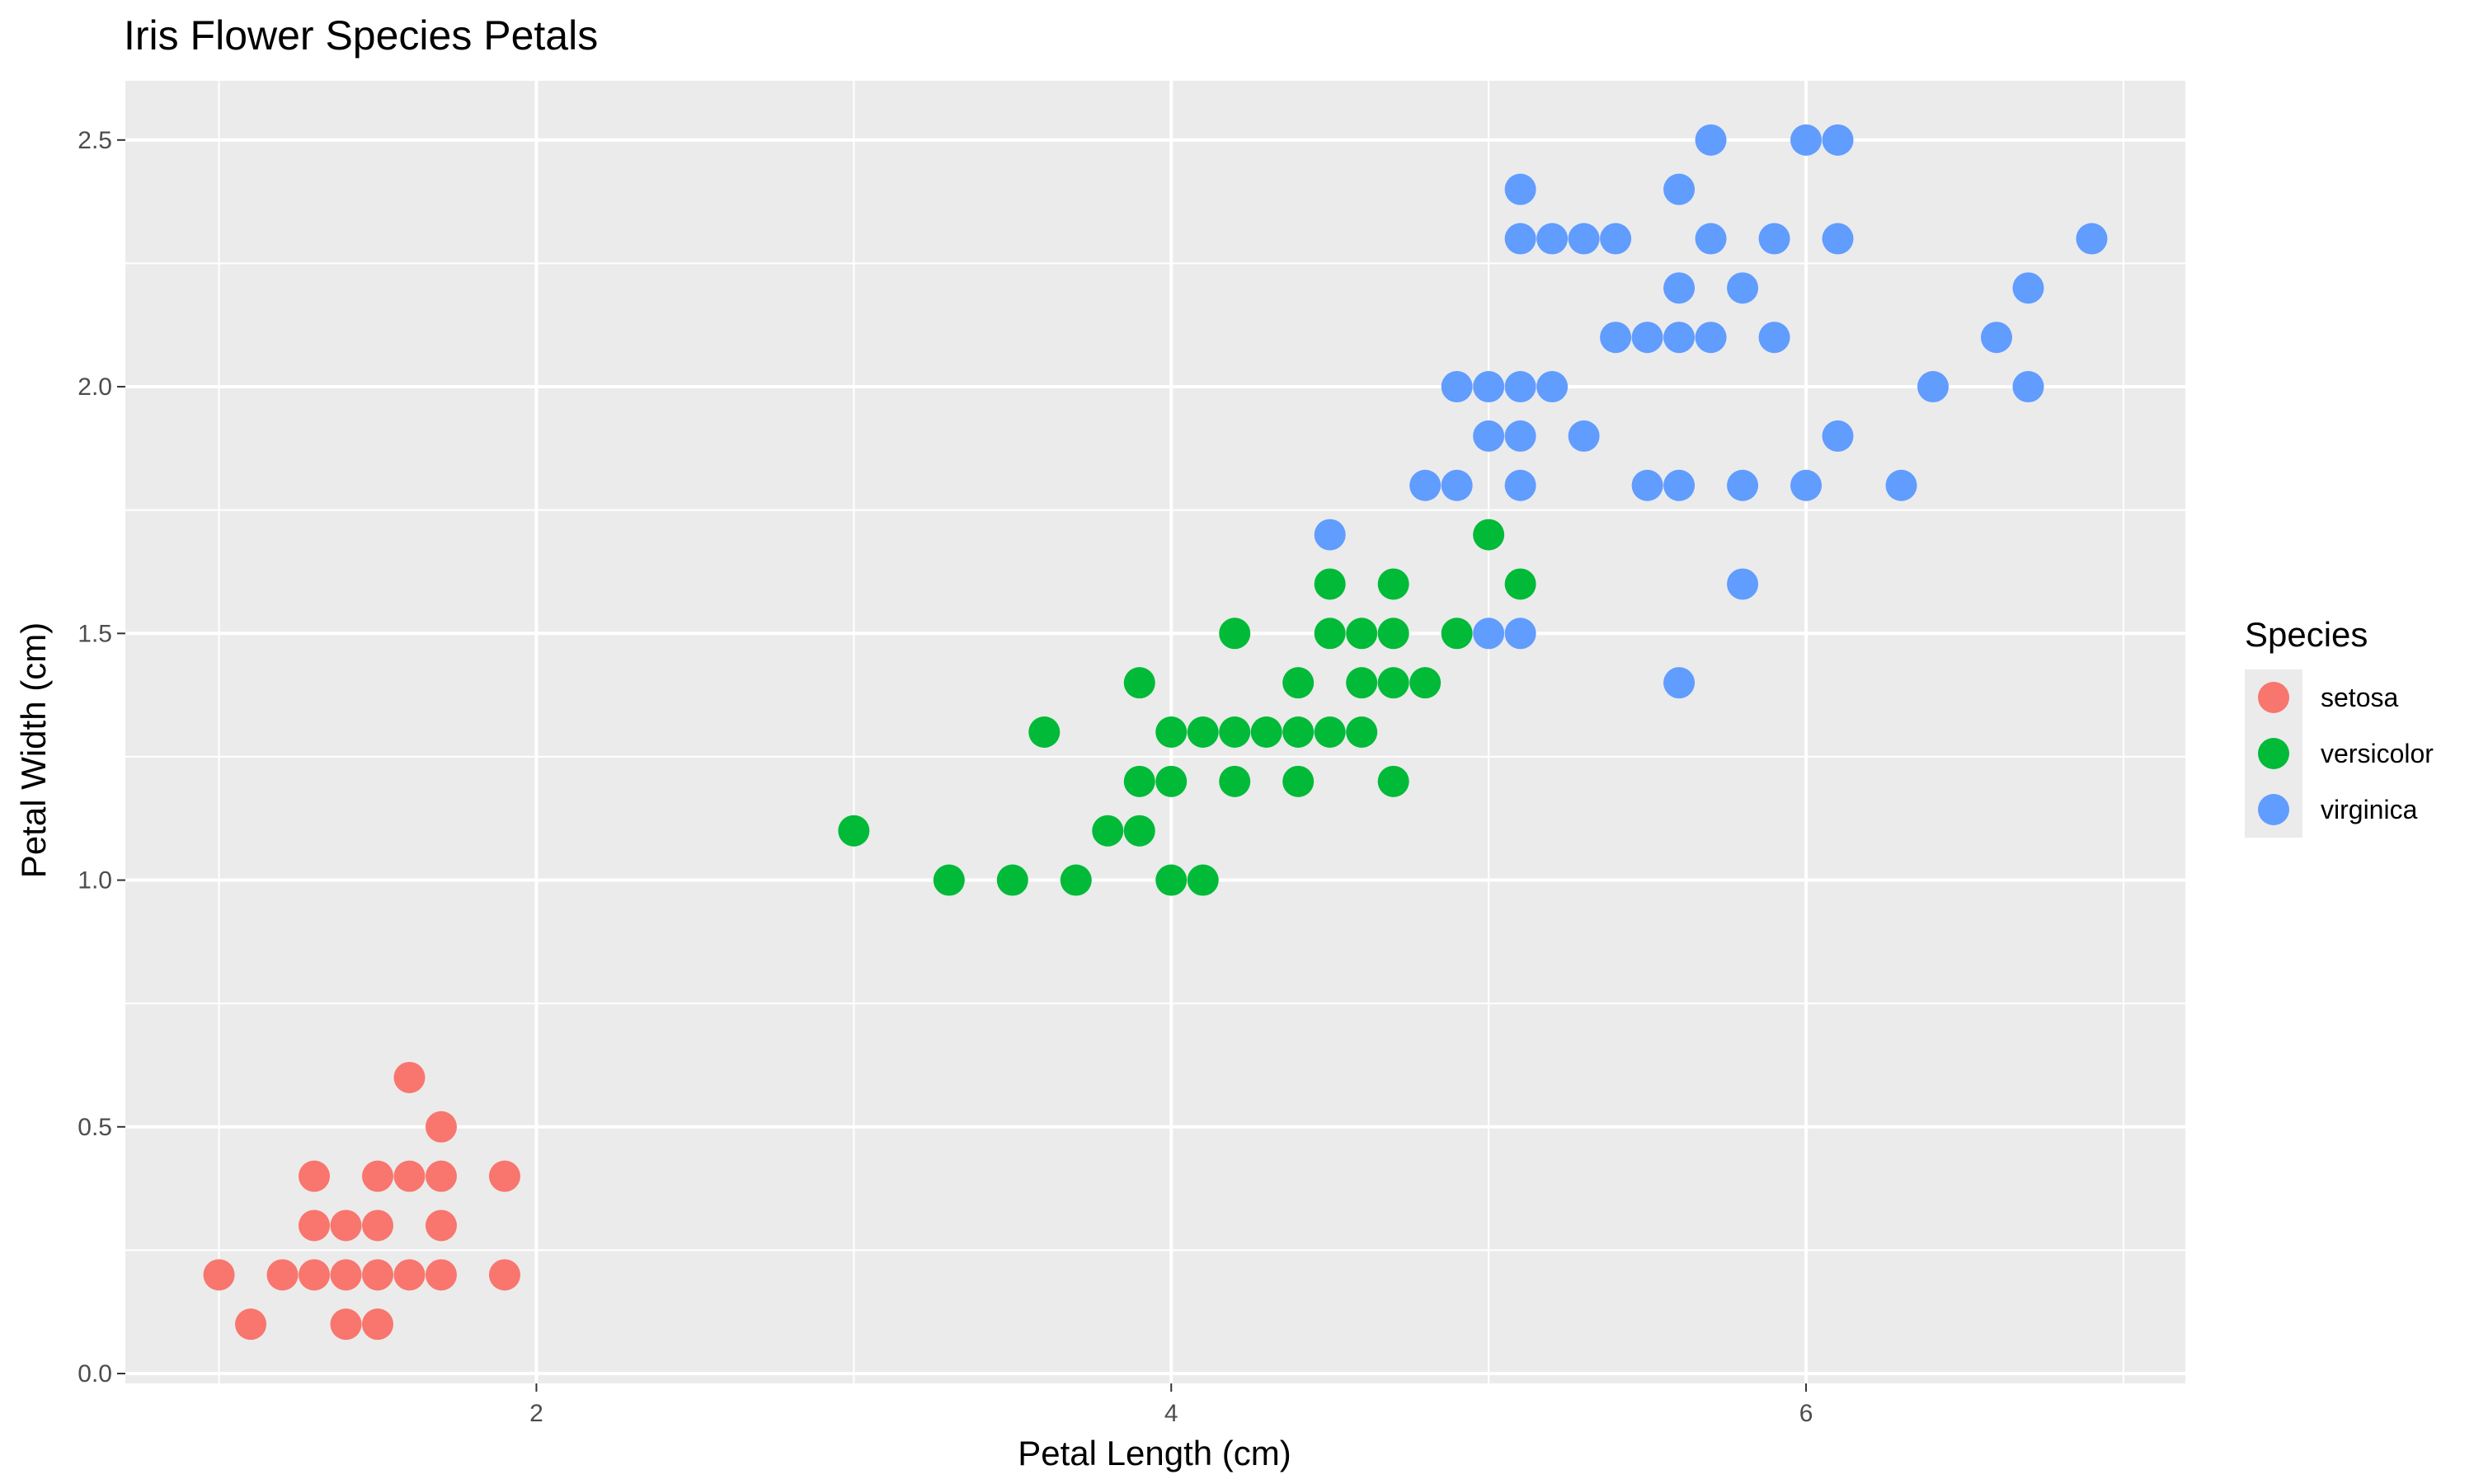 The height and width of the screenshot is (1484, 2474). I want to click on legend: setosa versicolor virginica, so click(2339, 753).